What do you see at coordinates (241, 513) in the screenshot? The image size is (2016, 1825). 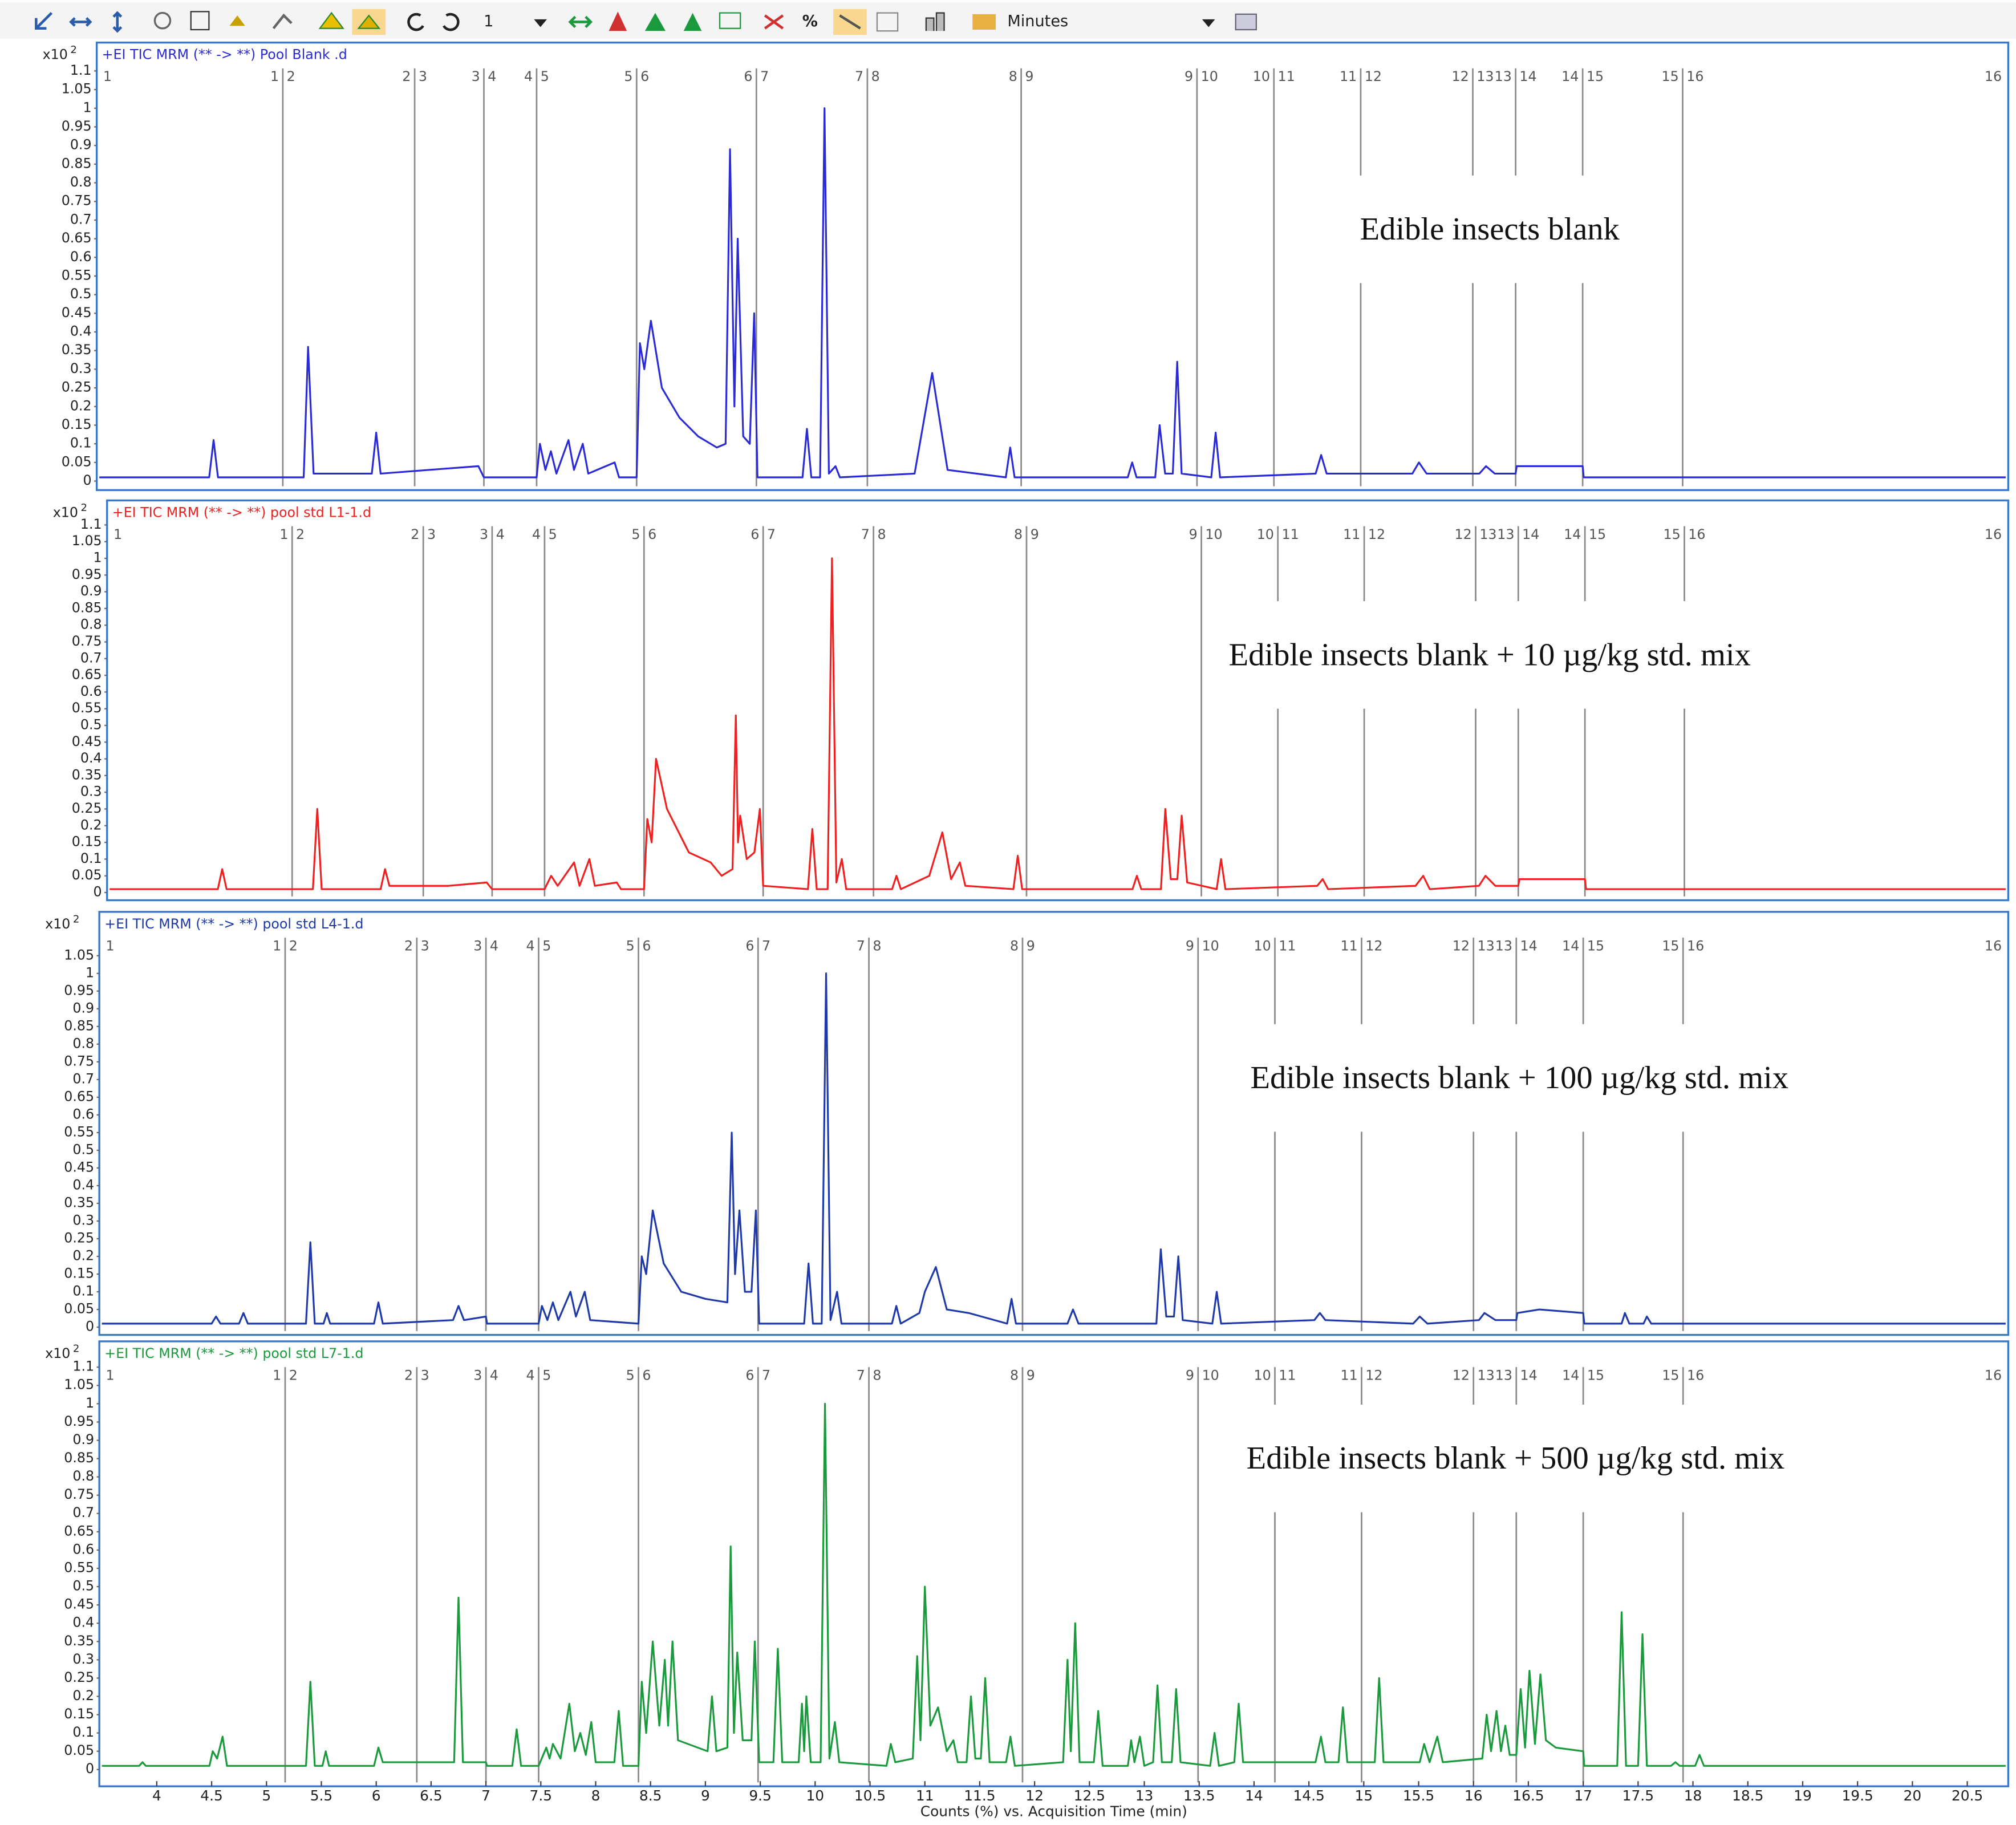 I see `panel-title: +EI TIC MRM (** -> **) pool std L1-1.d` at bounding box center [241, 513].